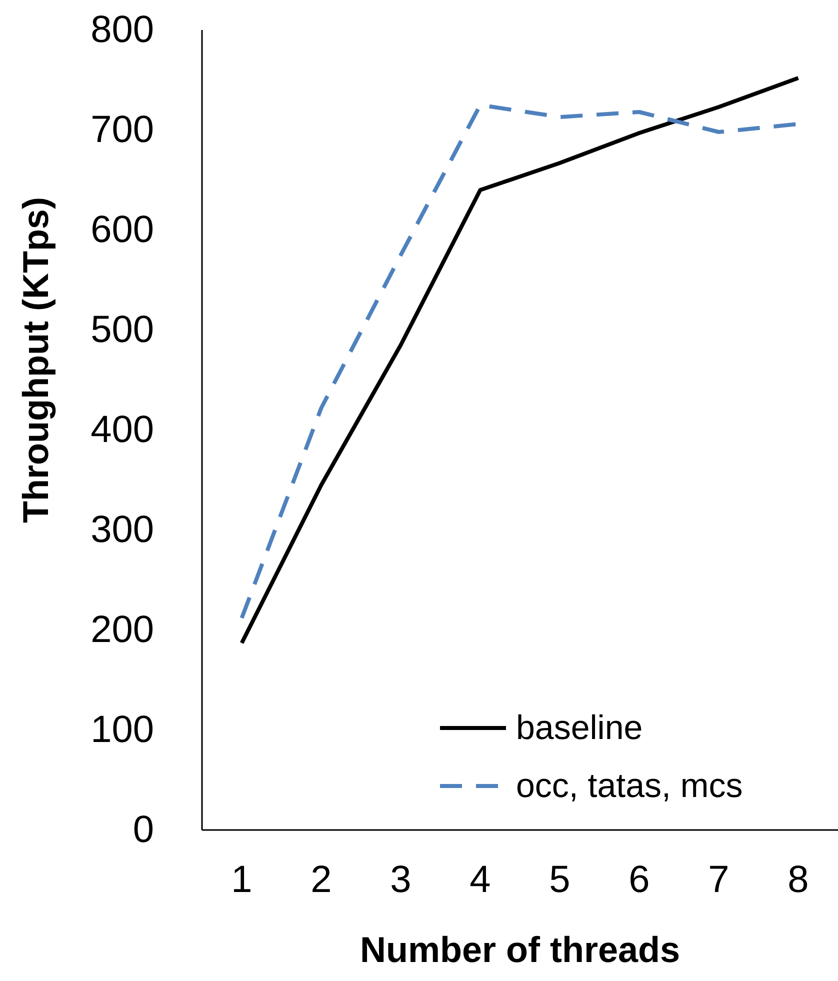 This screenshot has width=838, height=981. What do you see at coordinates (719, 880) in the screenshot?
I see `x-tick-label: 7` at bounding box center [719, 880].